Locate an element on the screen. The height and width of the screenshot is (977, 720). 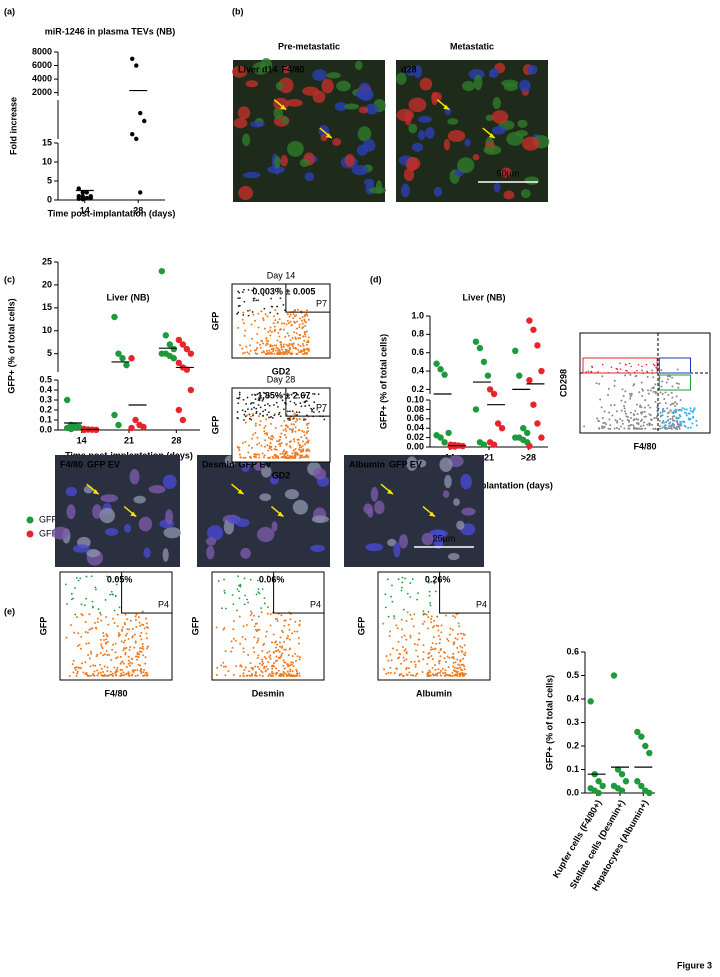
gate is located at coordinates (674, 382).